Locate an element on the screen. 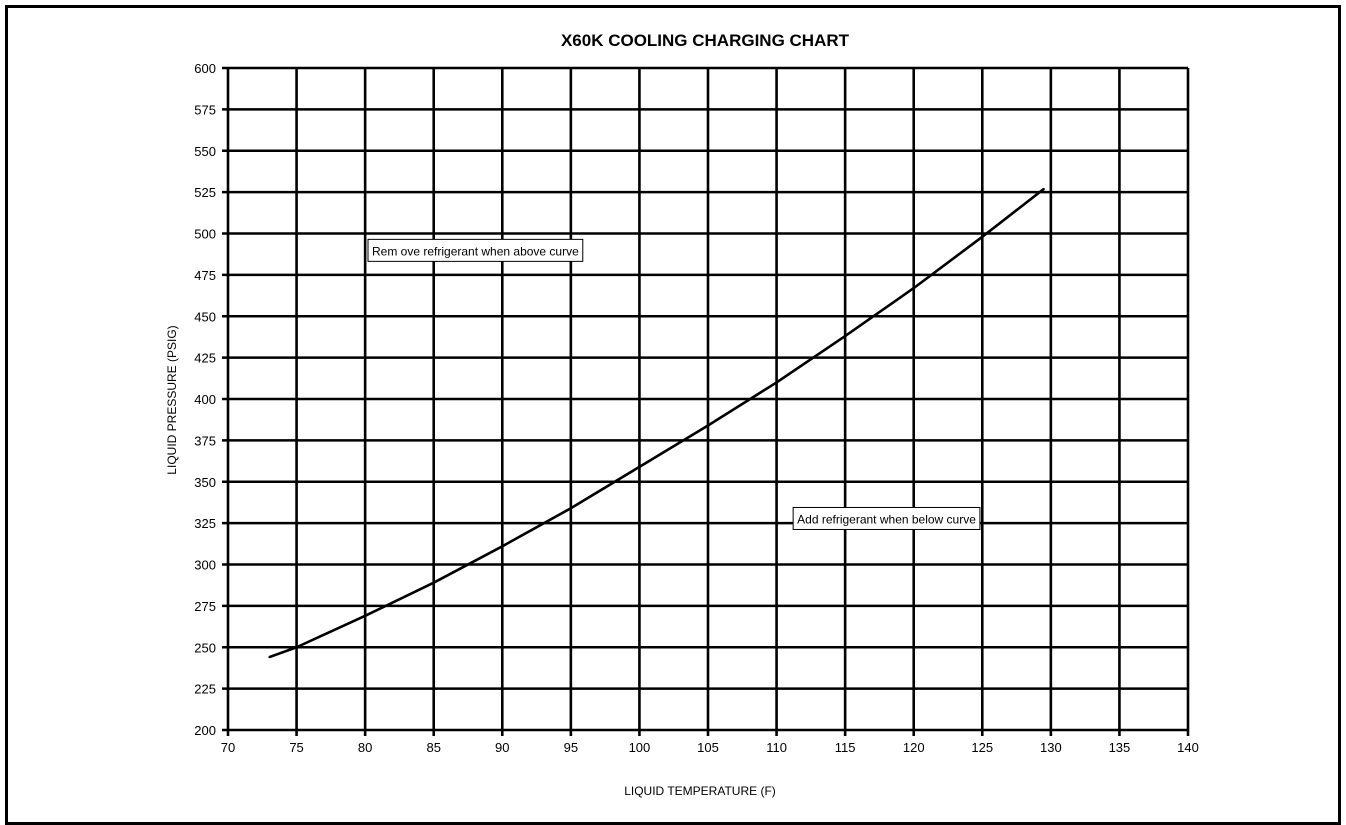  remove-refrigerant-note: Rem ove refrigerant when above curve is located at coordinates (475, 250).